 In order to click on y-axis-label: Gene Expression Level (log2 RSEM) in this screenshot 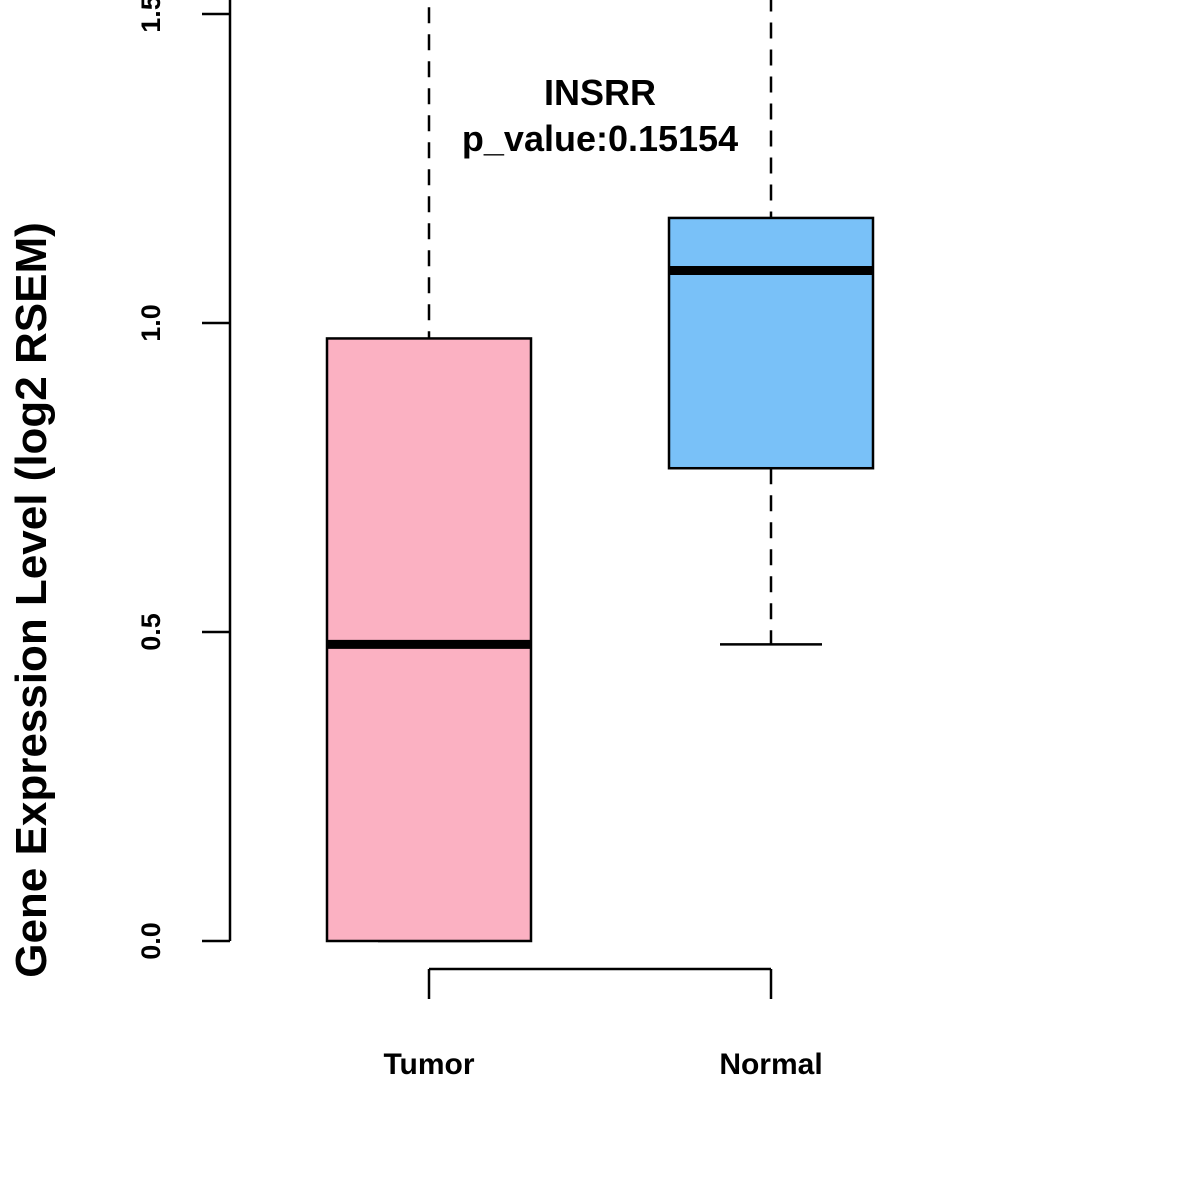, I will do `click(31, 600)`.